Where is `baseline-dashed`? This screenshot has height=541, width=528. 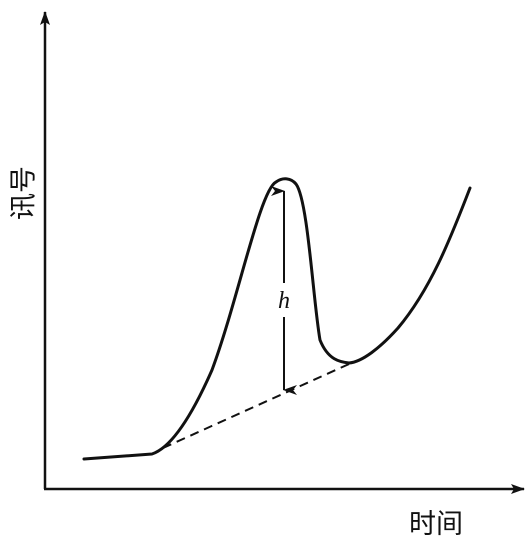
baseline-dashed is located at coordinates (256, 406).